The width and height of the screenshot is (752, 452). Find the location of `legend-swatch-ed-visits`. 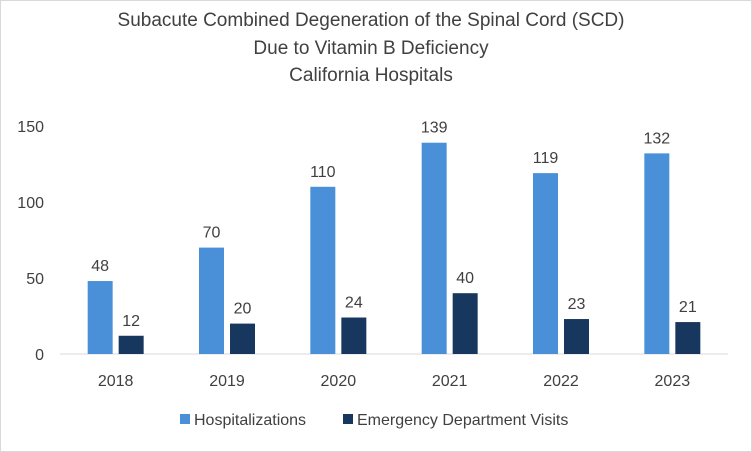

legend-swatch-ed-visits is located at coordinates (348, 419).